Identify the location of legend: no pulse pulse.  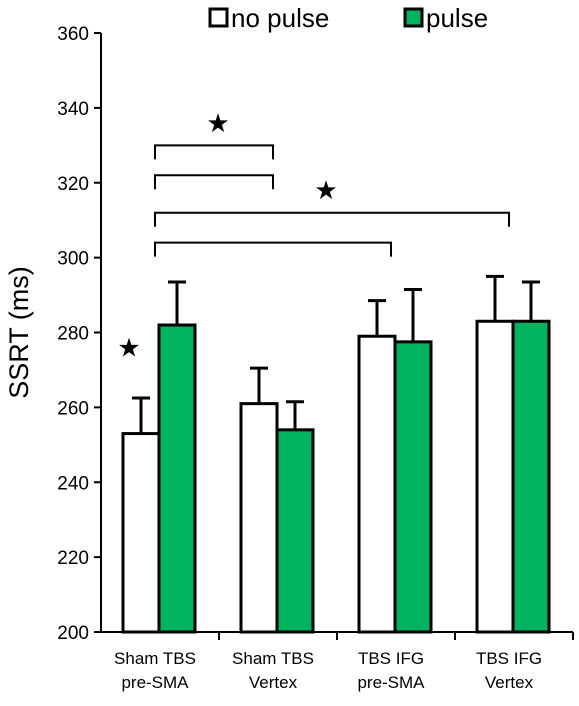
(348, 18).